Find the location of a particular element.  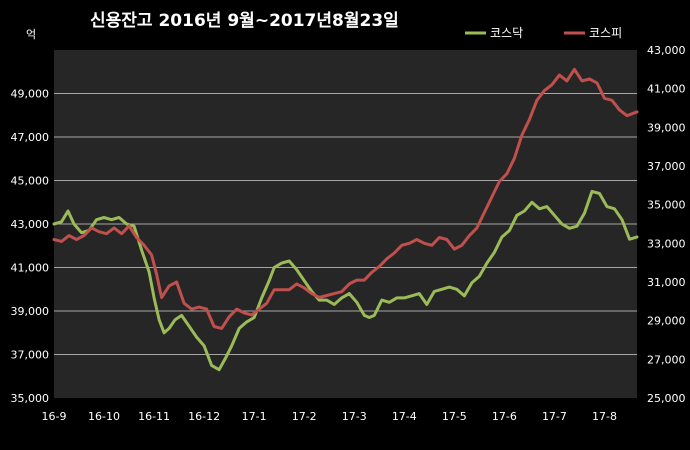

legend: 코스닥 코스피 is located at coordinates (543, 33).